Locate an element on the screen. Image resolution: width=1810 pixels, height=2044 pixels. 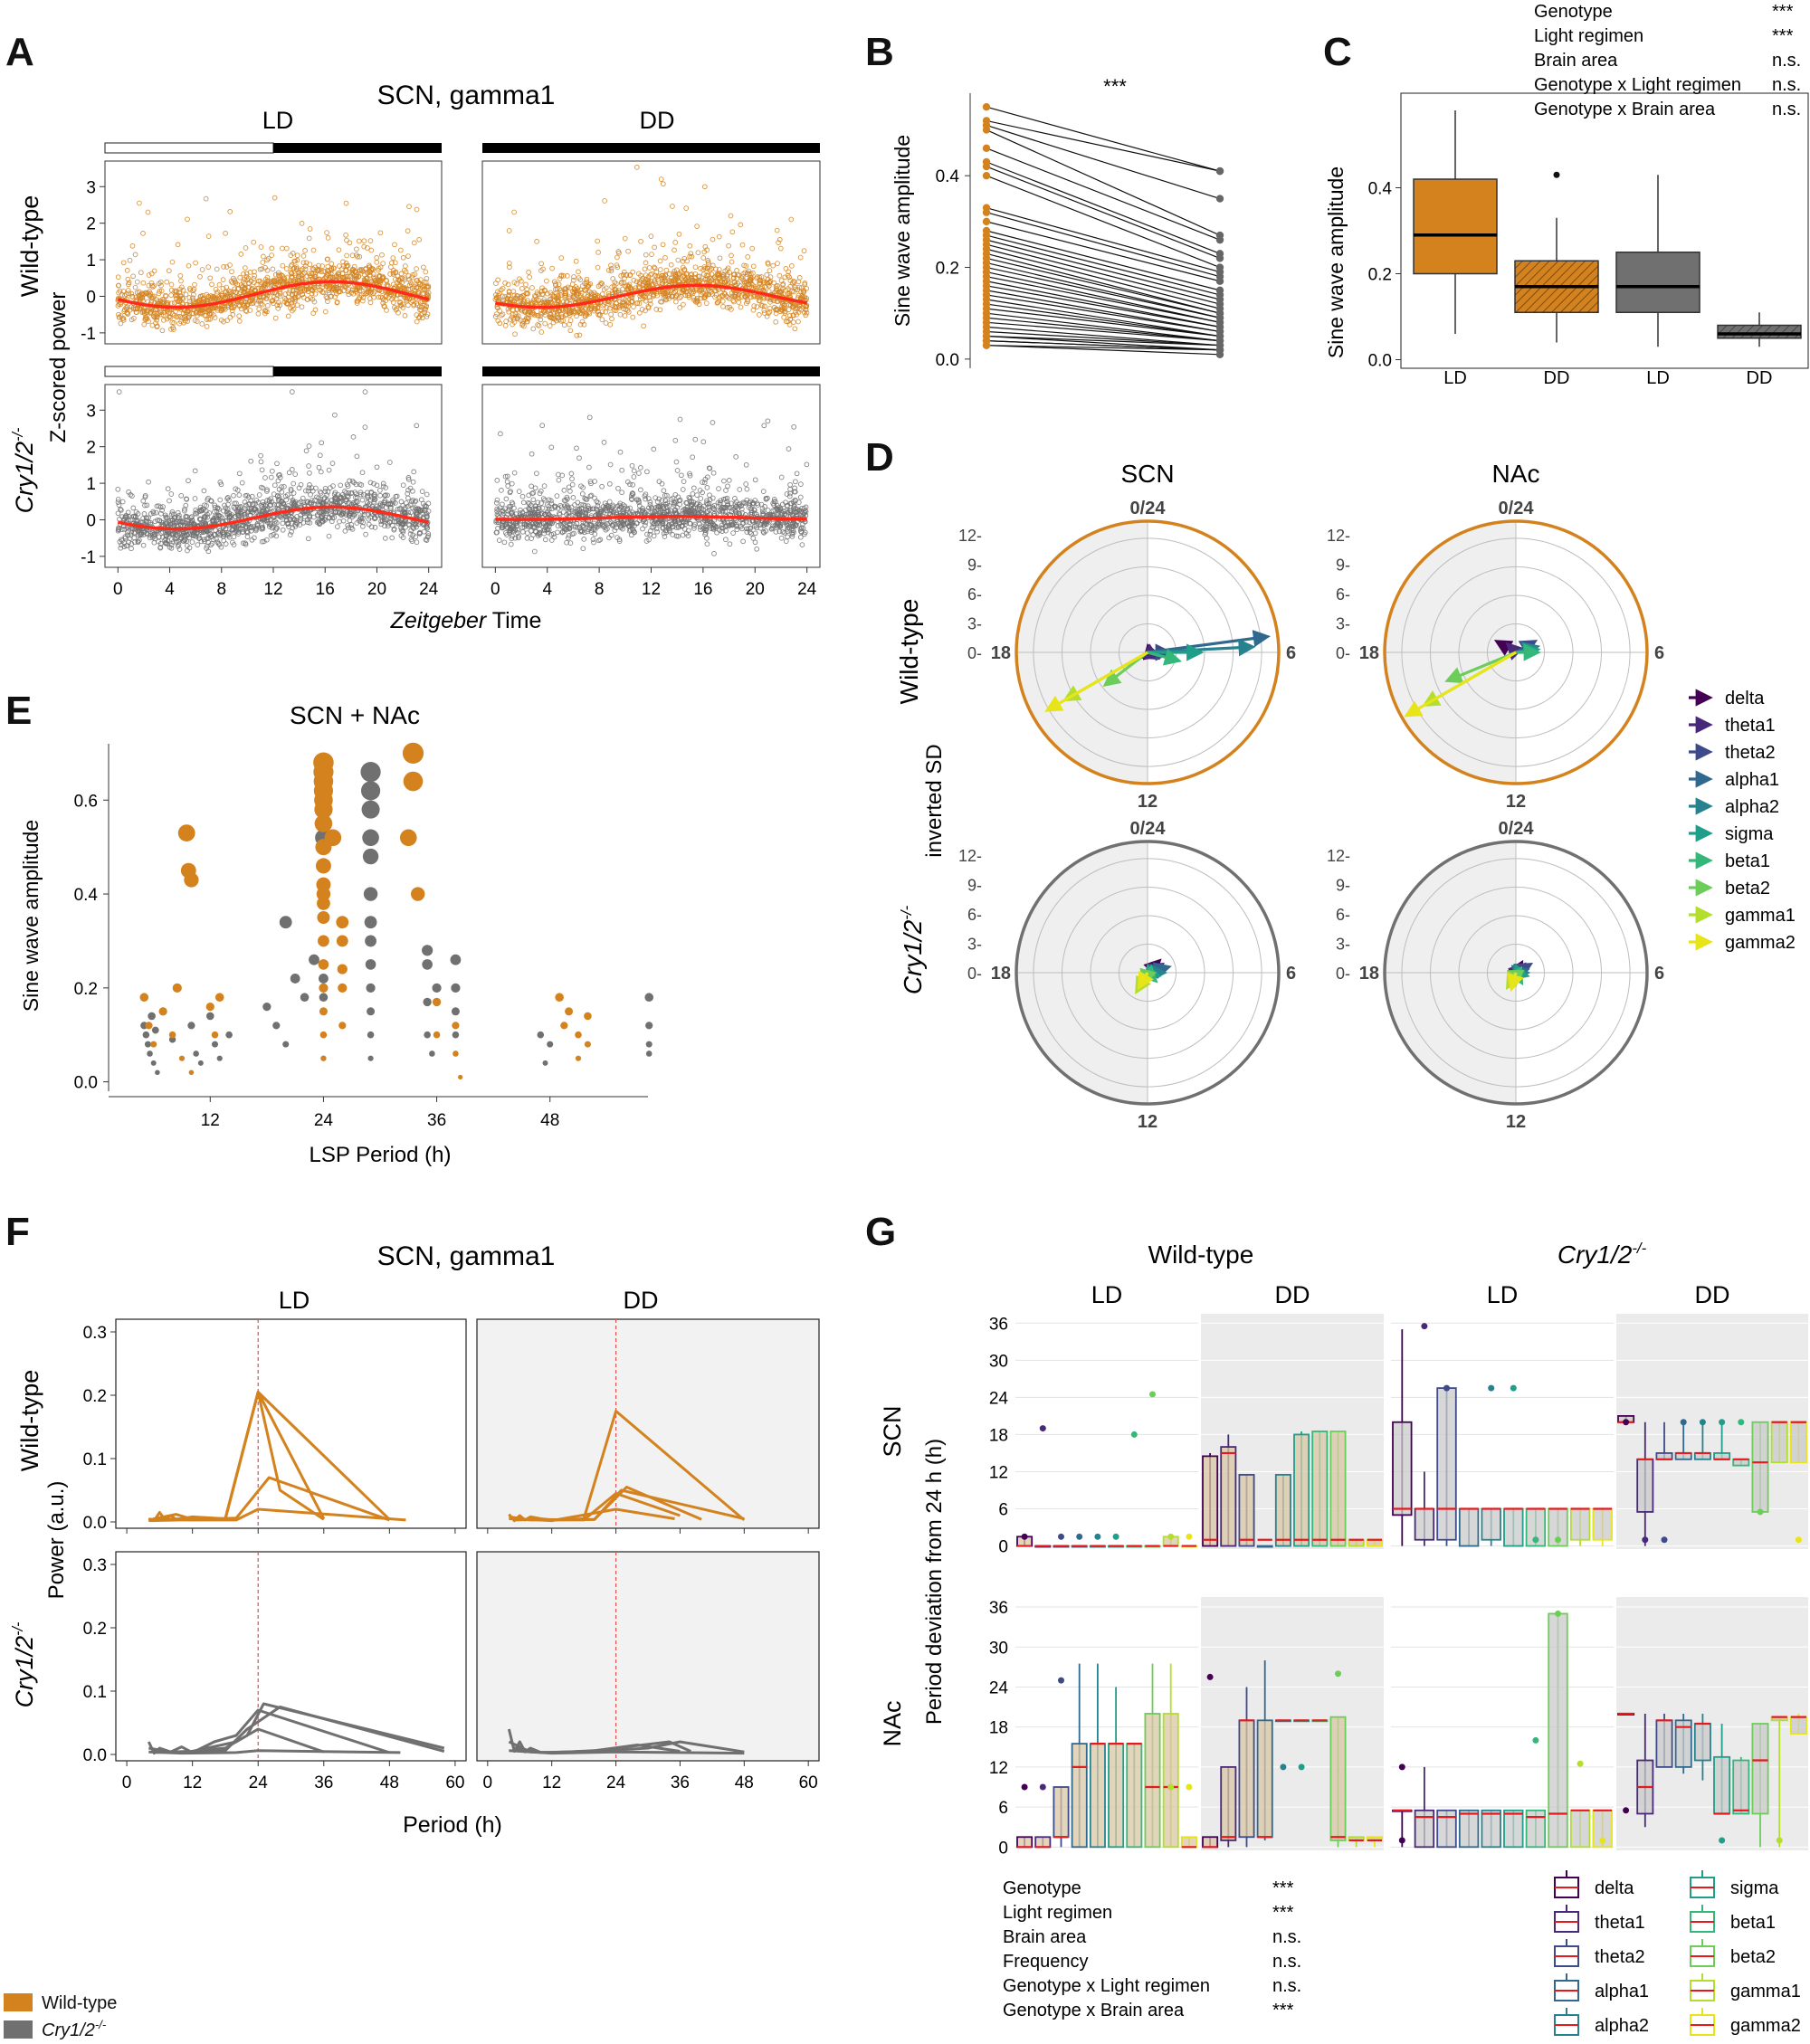
sine-fit-curve is located at coordinates (273, 294).